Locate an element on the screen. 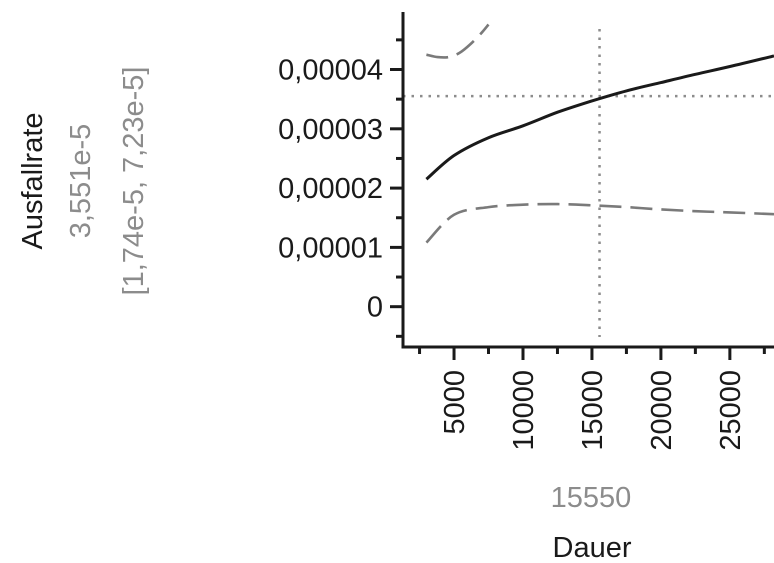  y-axis: 0 0,00001 0,00002 0,00003 0,00004 is located at coordinates (341, 179).